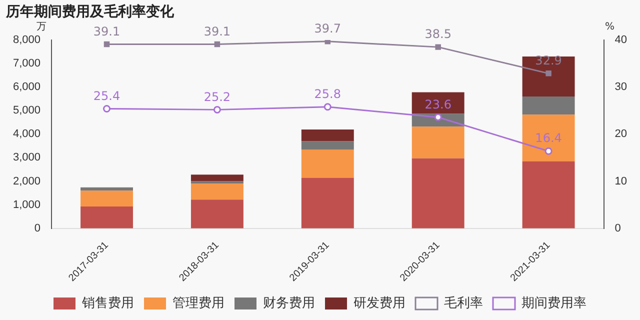  Describe the element at coordinates (198, 302) in the screenshot. I see `legend-label: 管理费用` at that location.